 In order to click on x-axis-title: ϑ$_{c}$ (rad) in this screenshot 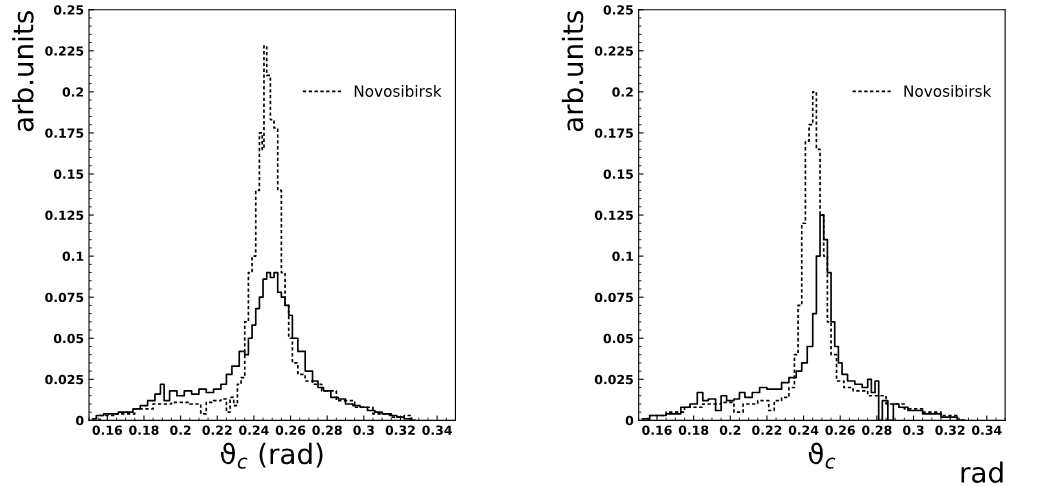, I will do `click(271, 455)`.